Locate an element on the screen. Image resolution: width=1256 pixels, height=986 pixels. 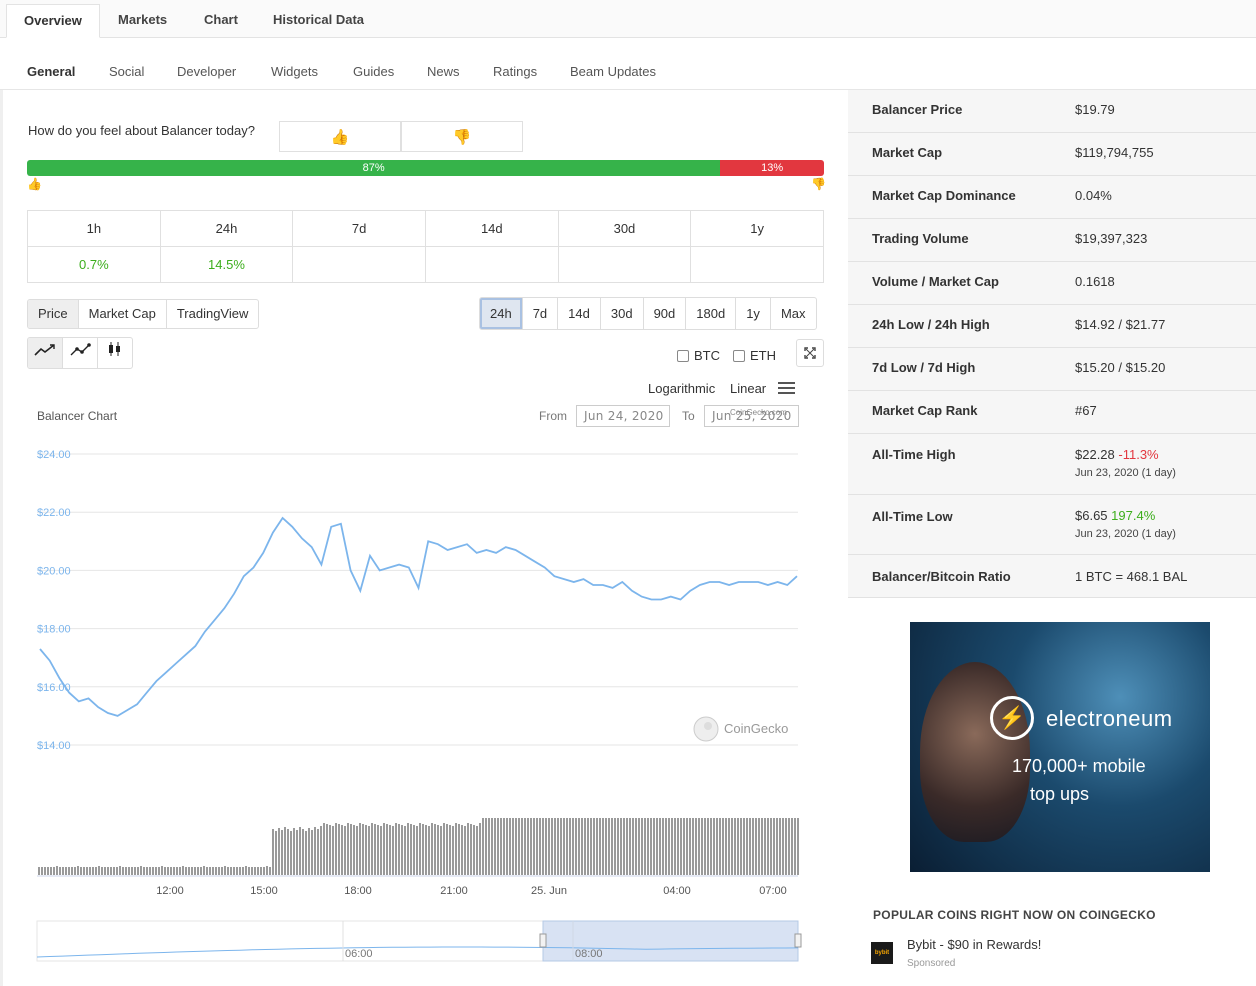
range-14d-button: 14d is located at coordinates (579, 313).